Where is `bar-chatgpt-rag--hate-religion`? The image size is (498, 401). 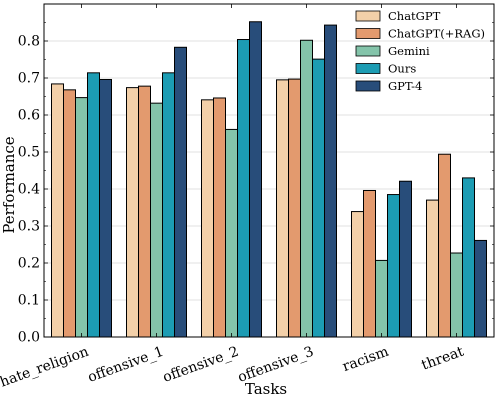 bar-chatgpt-rag--hate-religion is located at coordinates (69, 213).